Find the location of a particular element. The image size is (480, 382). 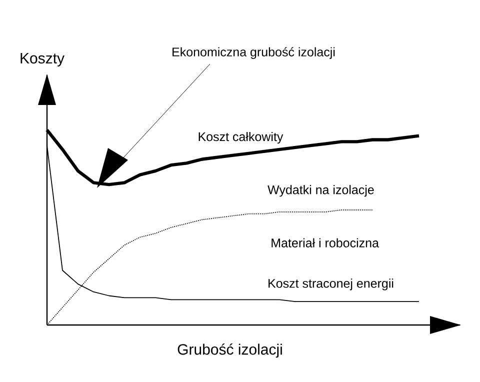

x-axis-title: Grubość izolacji is located at coordinates (230, 351).